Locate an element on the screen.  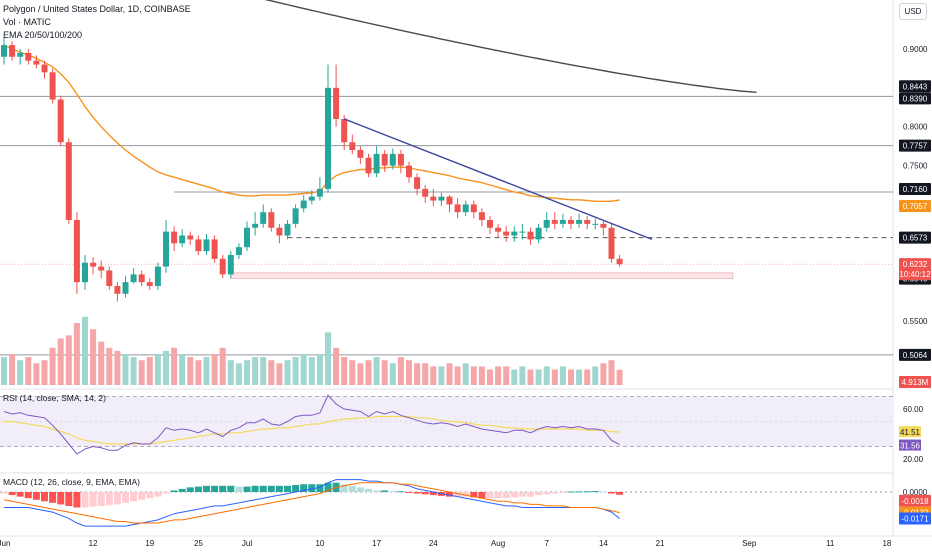
macd-tag: 0.0000 is located at coordinates (915, 492).